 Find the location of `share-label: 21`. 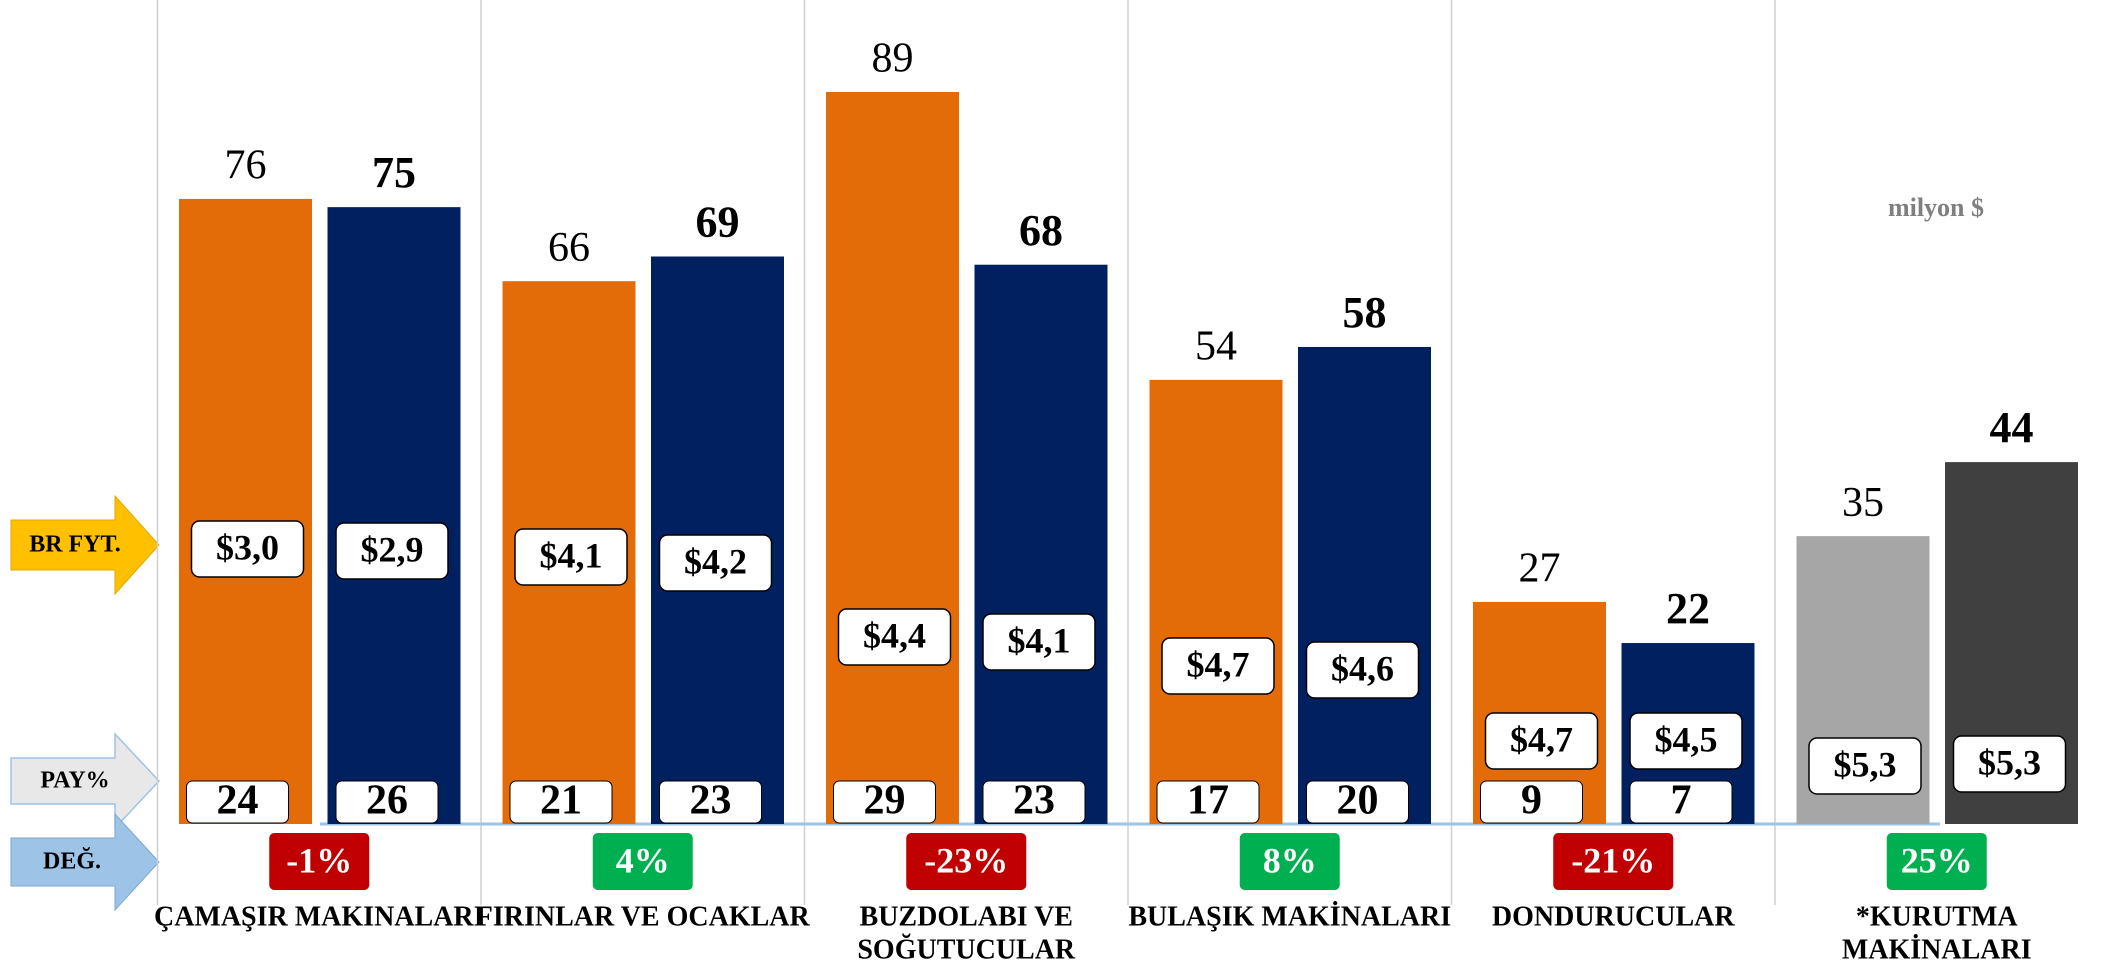

share-label: 21 is located at coordinates (561, 801).